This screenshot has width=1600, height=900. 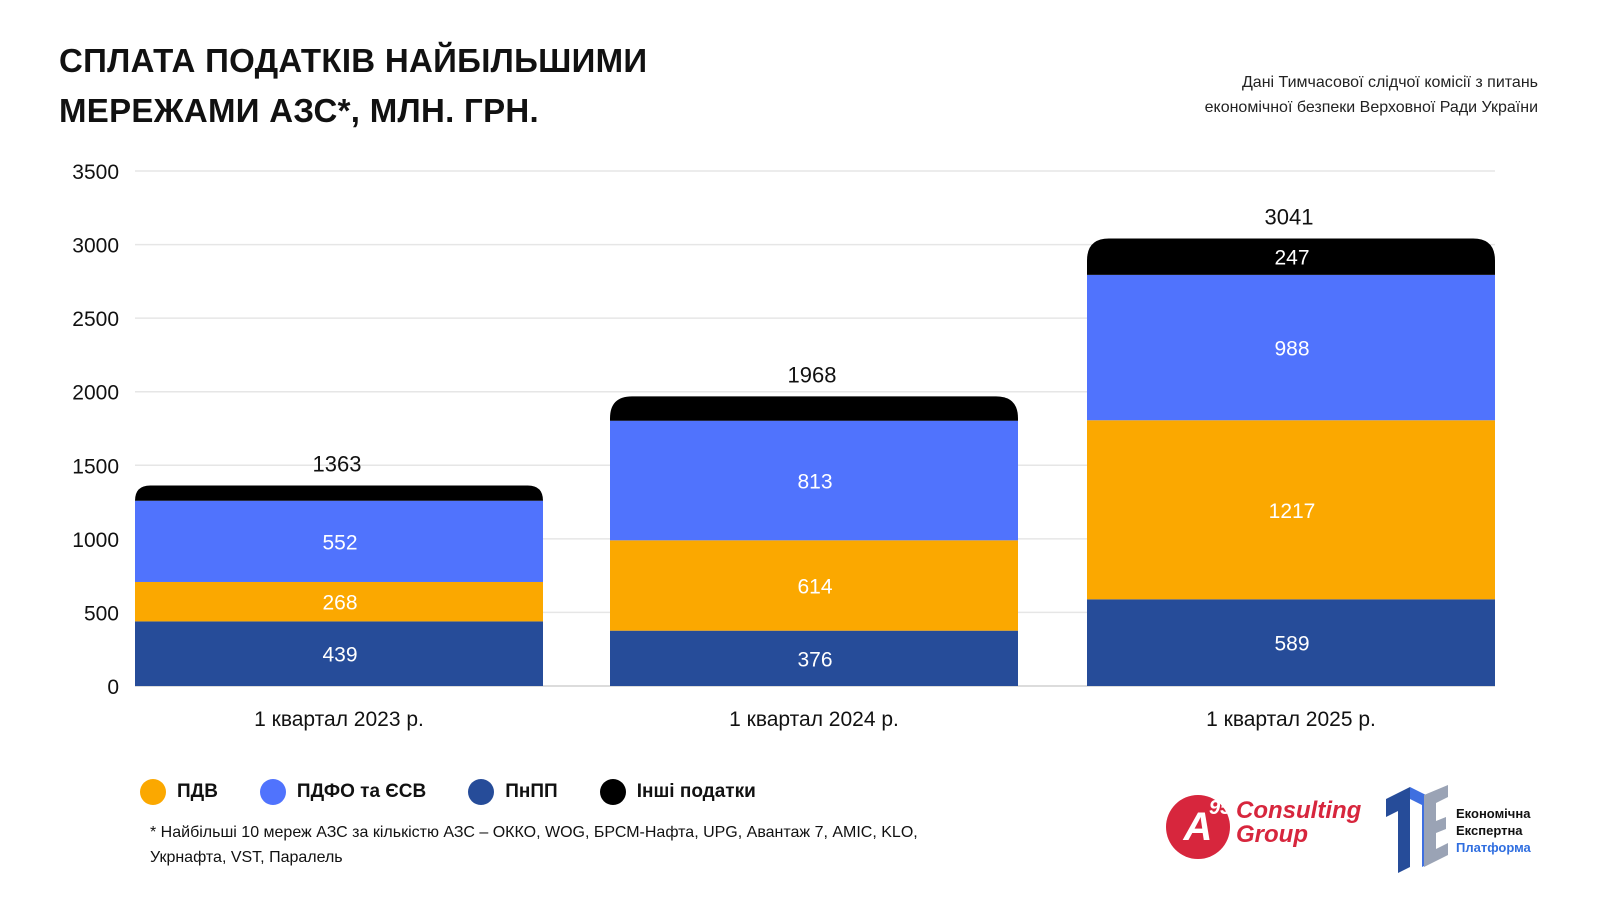 I want to click on x-category-label: 1 квартал 2025 р., so click(x=1291, y=719).